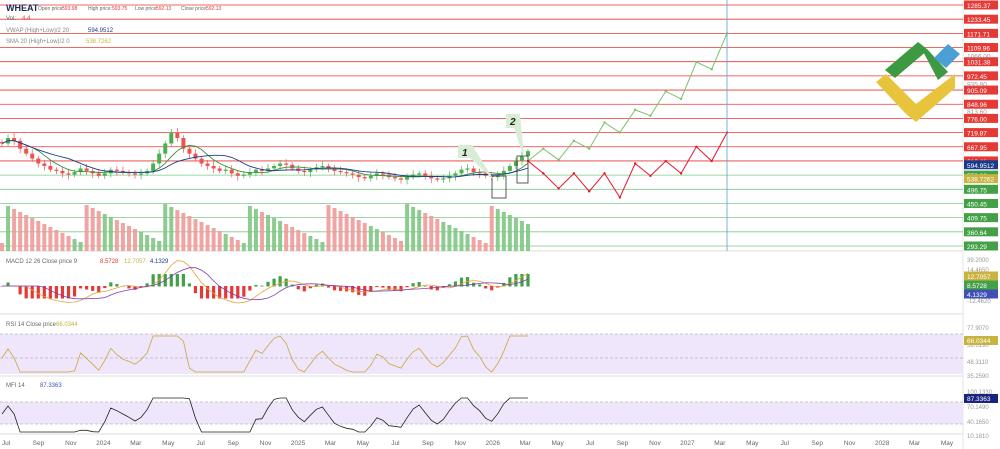 This screenshot has width=1000, height=449. Describe the element at coordinates (977, 295) in the screenshot. I see `macd-tag-label: 4.1329` at that location.